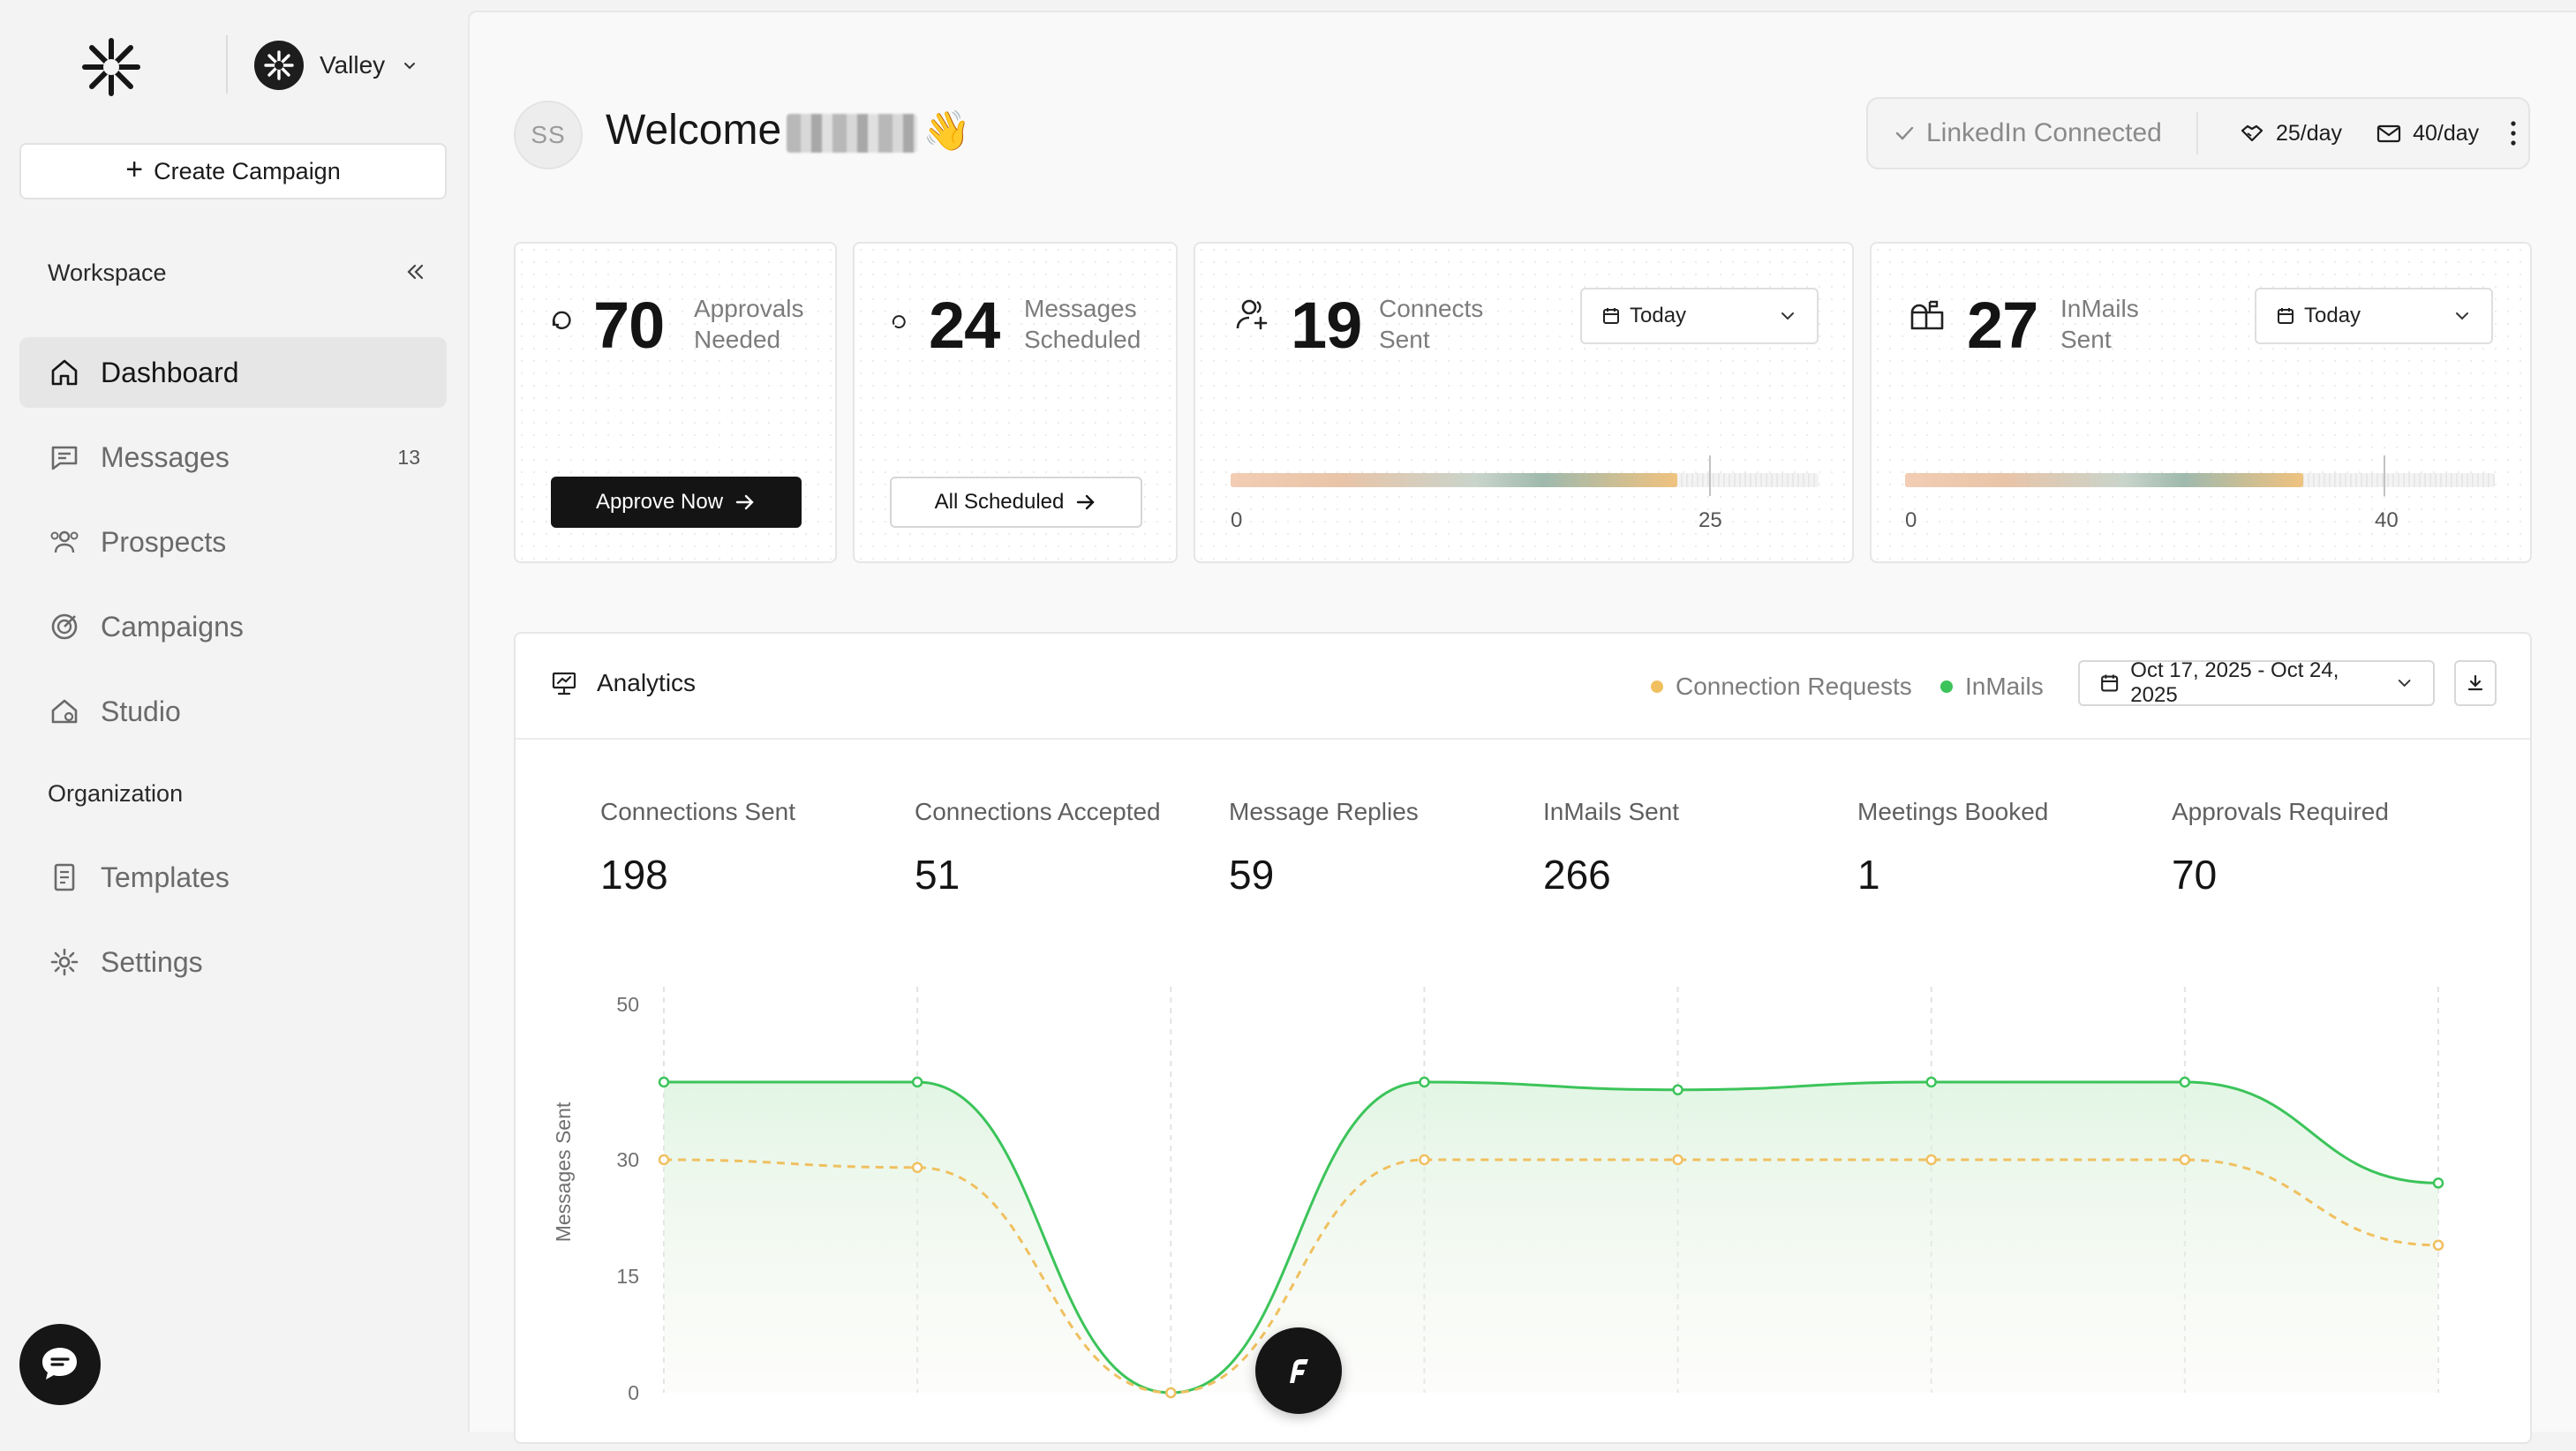 The width and height of the screenshot is (2576, 1451). What do you see at coordinates (279, 66) in the screenshot?
I see `org-avatar` at bounding box center [279, 66].